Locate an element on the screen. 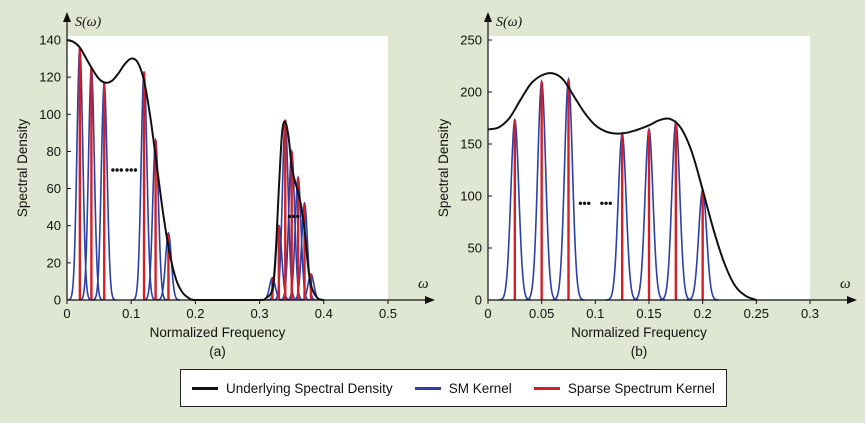 The image size is (865, 423). legend-label-underlying: Underlying Spectral Density is located at coordinates (309, 388).